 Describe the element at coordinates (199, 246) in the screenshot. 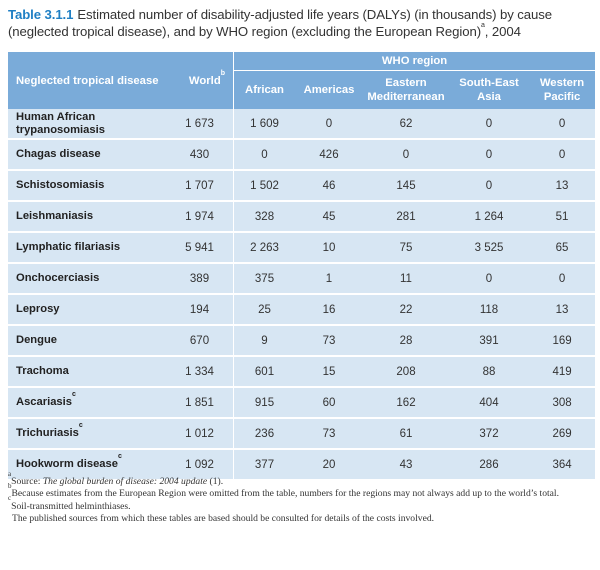

I see `world-value: 5 941` at that location.